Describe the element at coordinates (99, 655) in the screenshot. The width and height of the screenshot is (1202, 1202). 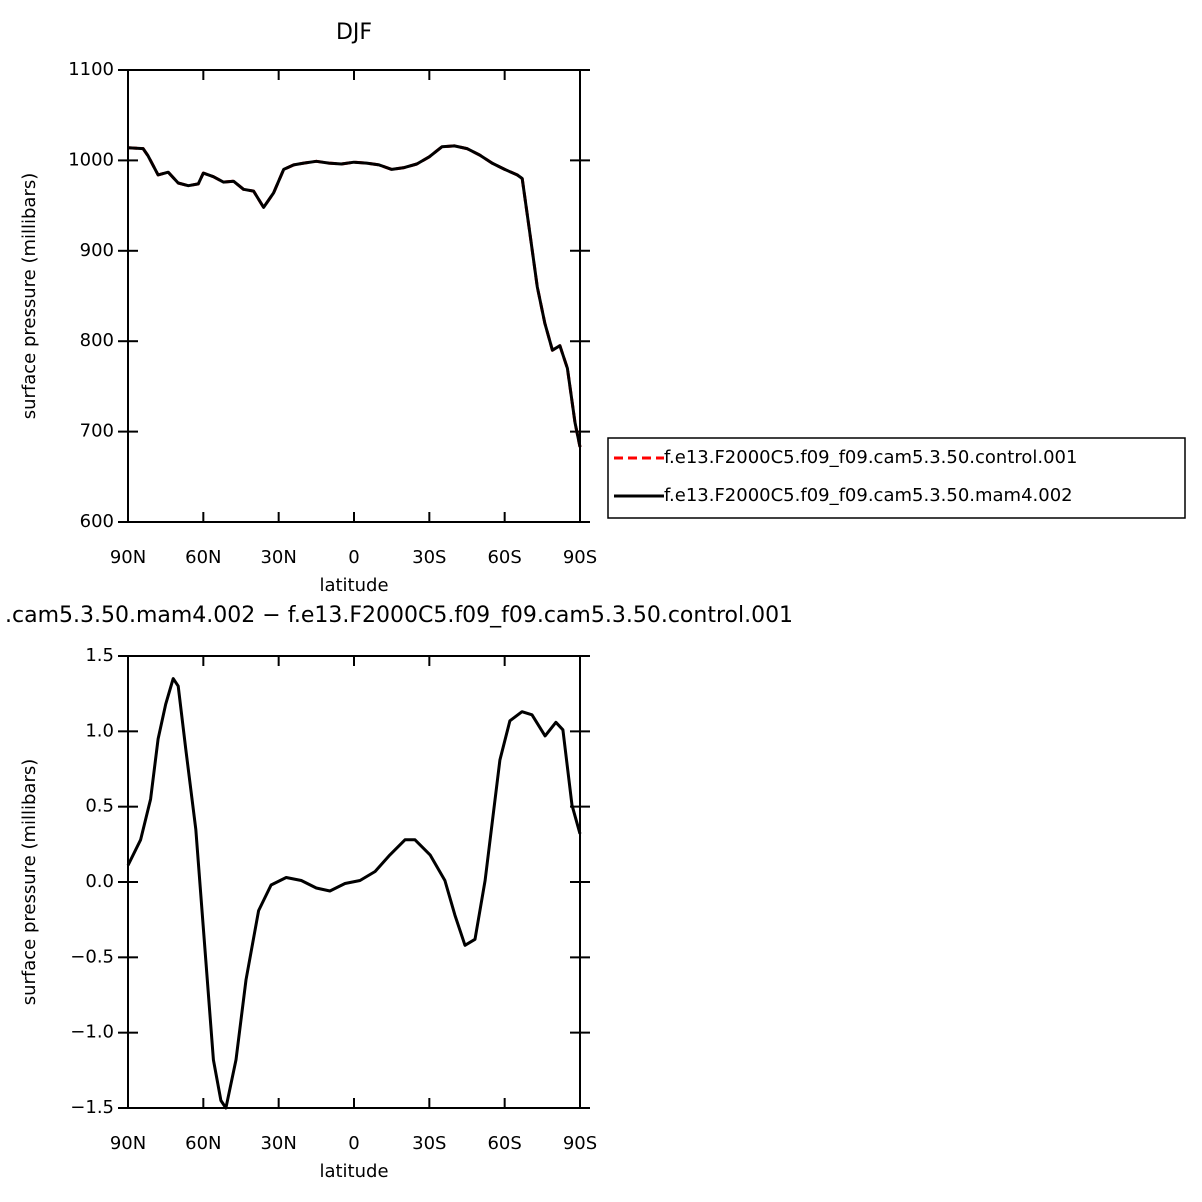
I see `y-tick-label: 1.5` at that location.